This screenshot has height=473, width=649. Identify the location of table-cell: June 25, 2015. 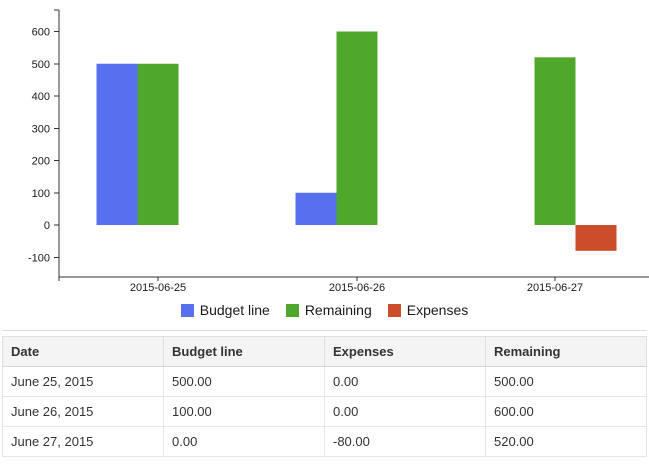
(83, 381).